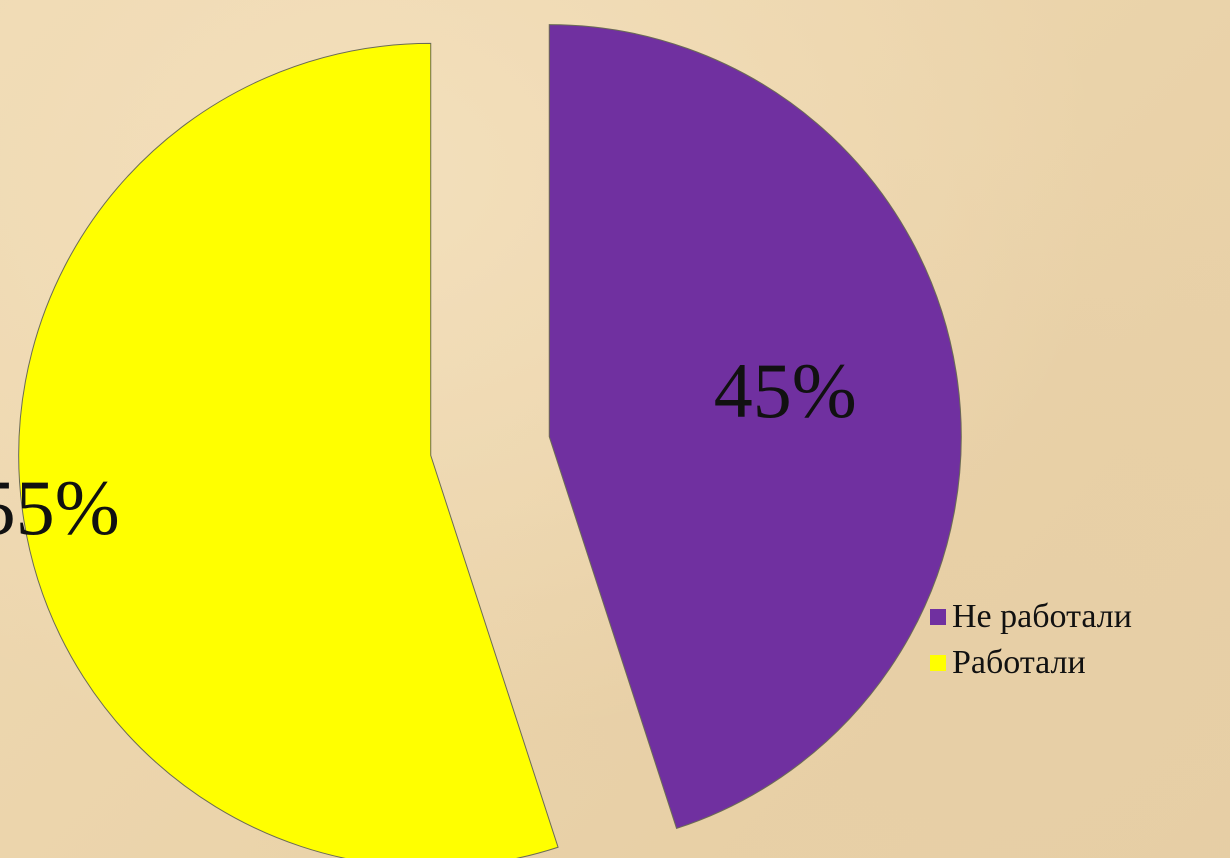 This screenshot has width=1230, height=858. I want to click on legend-label-worked: Работали, so click(1019, 662).